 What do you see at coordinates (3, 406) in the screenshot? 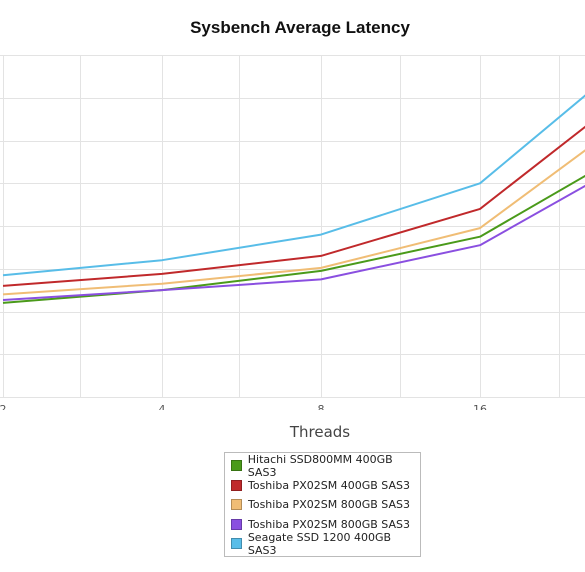
I see `x-tick-label: 2` at bounding box center [3, 406].